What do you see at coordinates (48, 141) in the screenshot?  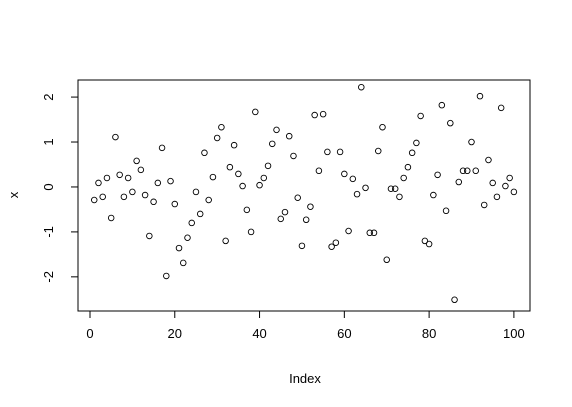 I see `y-tick-label: 1` at bounding box center [48, 141].